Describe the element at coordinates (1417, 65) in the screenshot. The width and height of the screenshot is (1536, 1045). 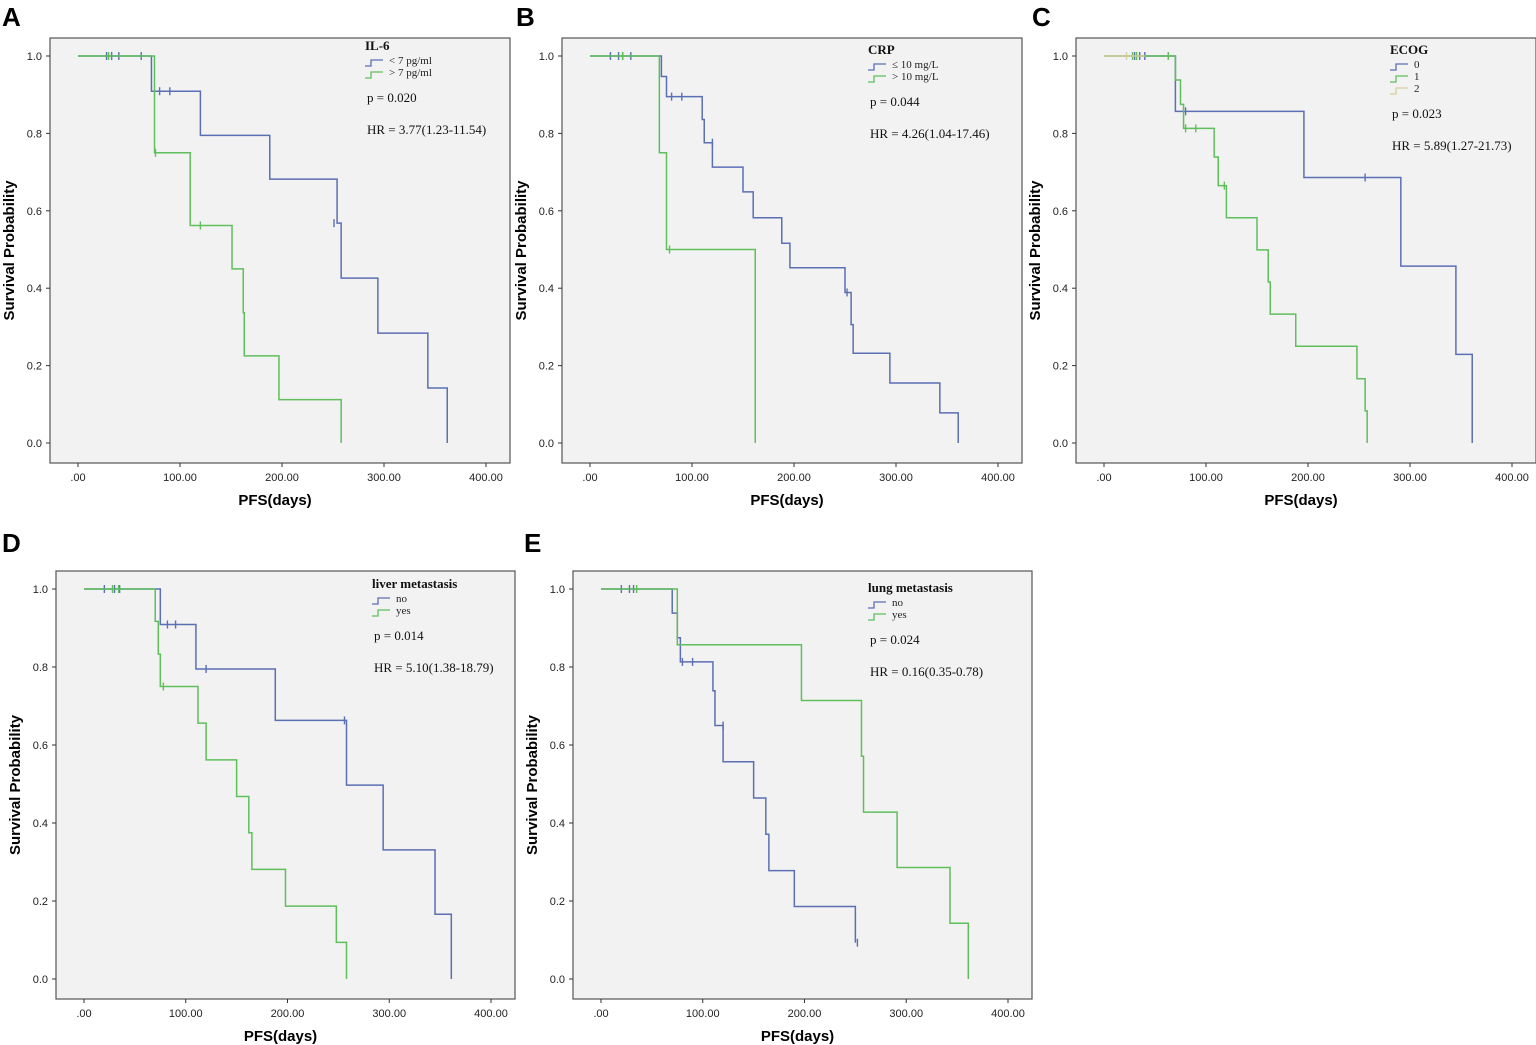
I see `legend-entry: 0` at that location.